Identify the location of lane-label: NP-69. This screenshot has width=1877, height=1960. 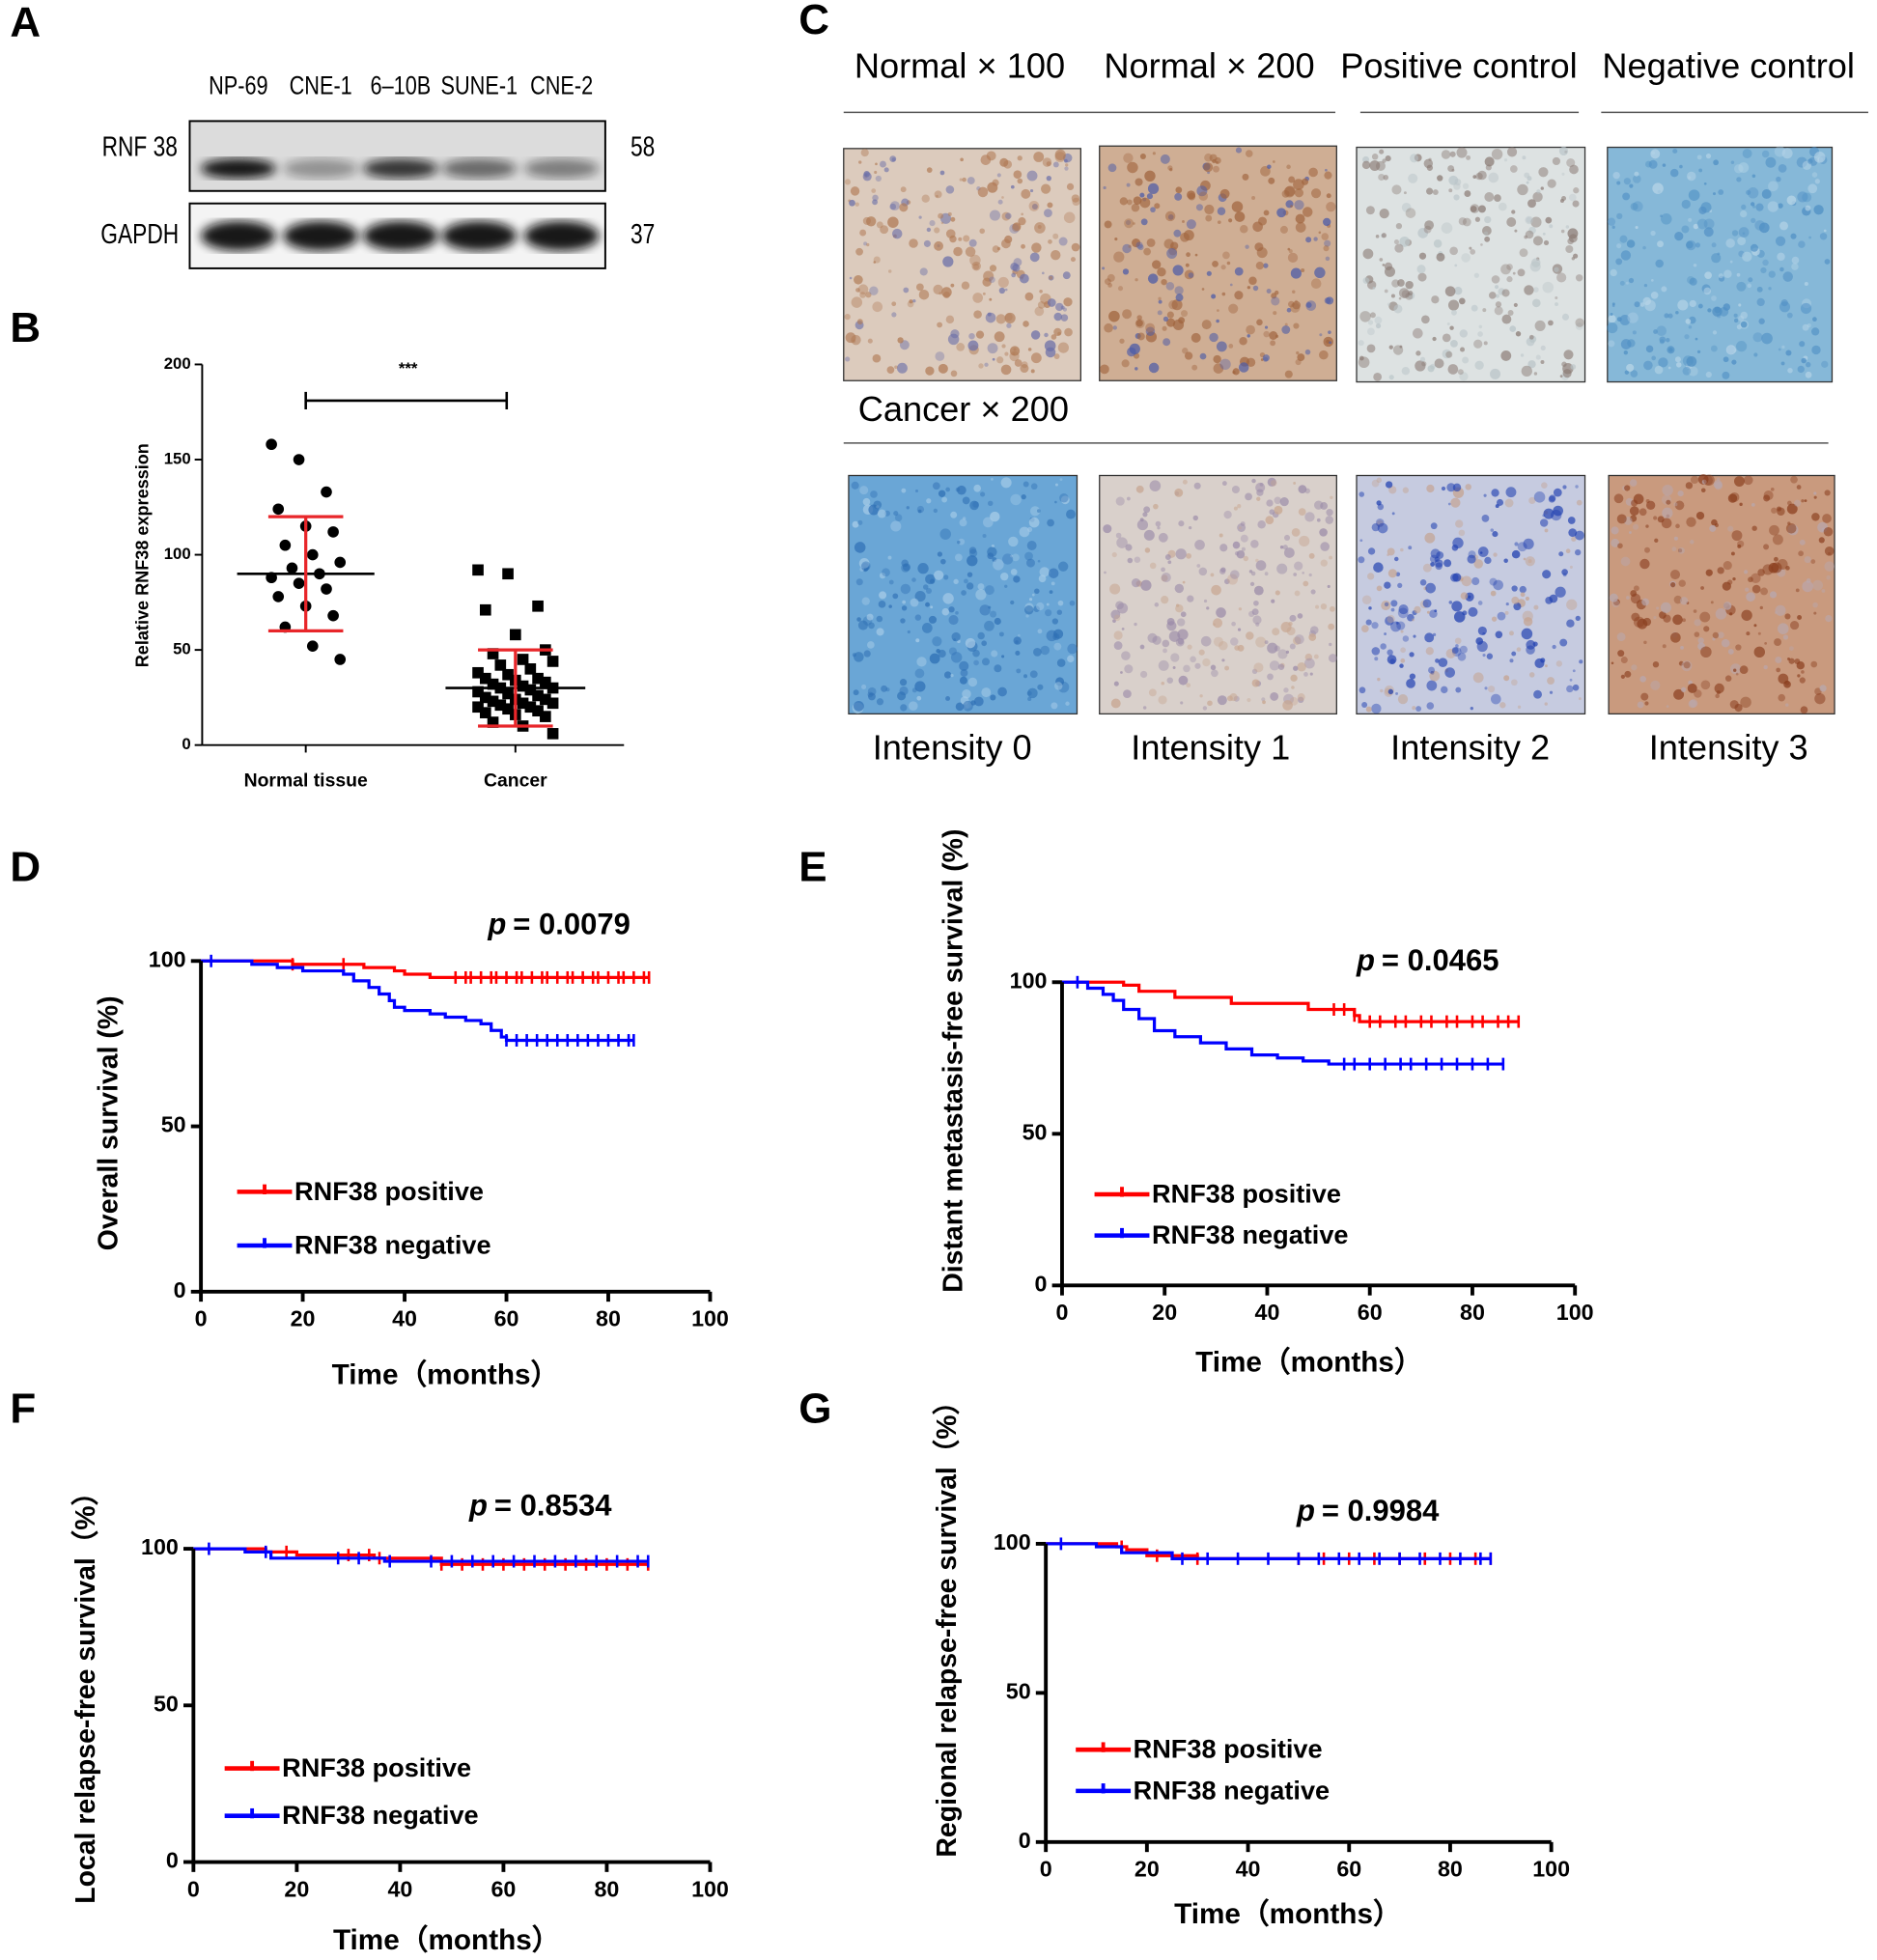
(238, 85).